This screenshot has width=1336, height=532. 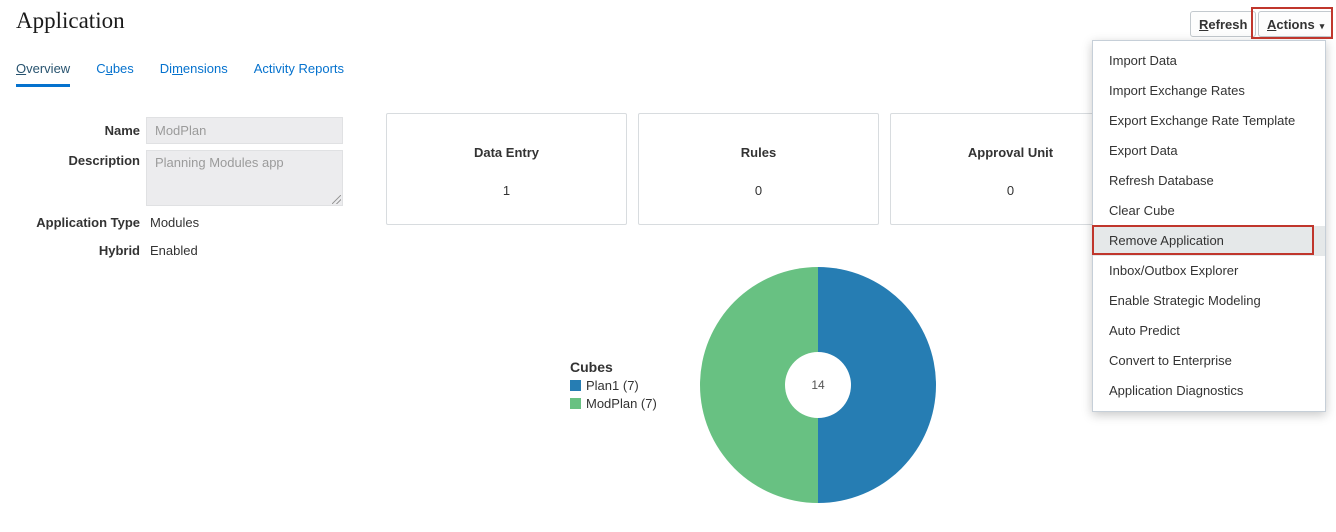 I want to click on application-type-value: Modules, so click(x=175, y=222).